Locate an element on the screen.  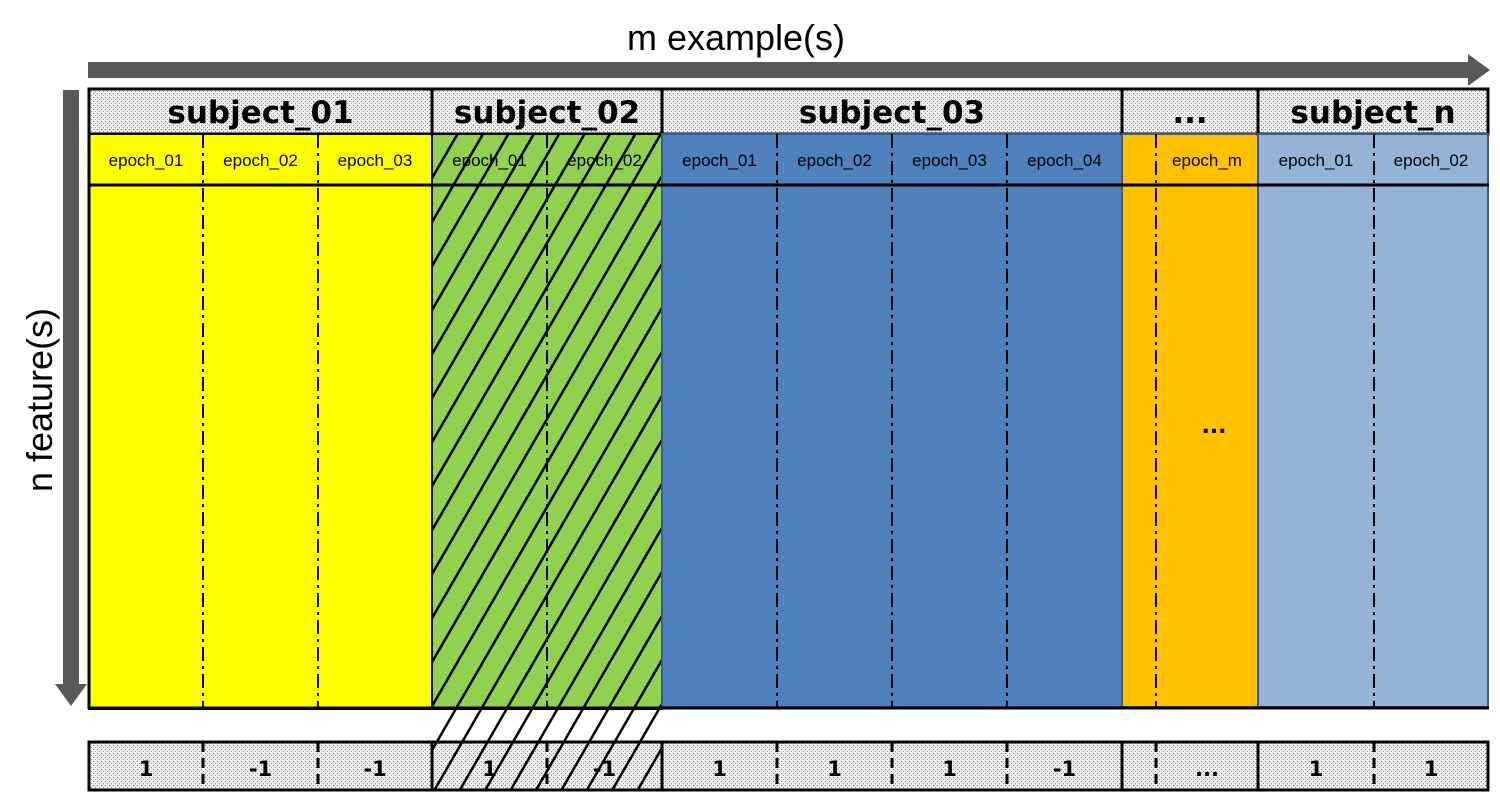
subject-name: subject_03 is located at coordinates (892, 113).